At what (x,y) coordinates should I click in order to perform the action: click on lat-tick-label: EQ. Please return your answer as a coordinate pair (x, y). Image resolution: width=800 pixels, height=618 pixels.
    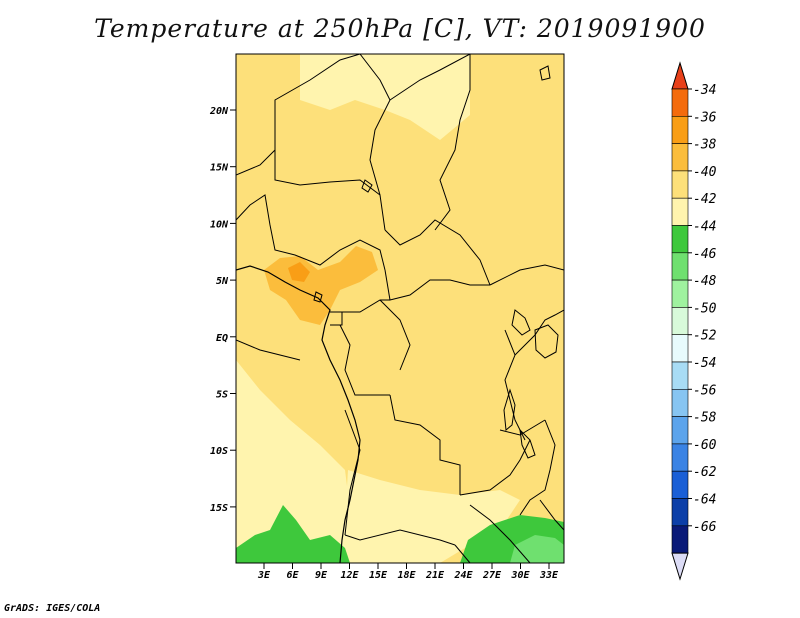
    Looking at the image, I should click on (222, 338).